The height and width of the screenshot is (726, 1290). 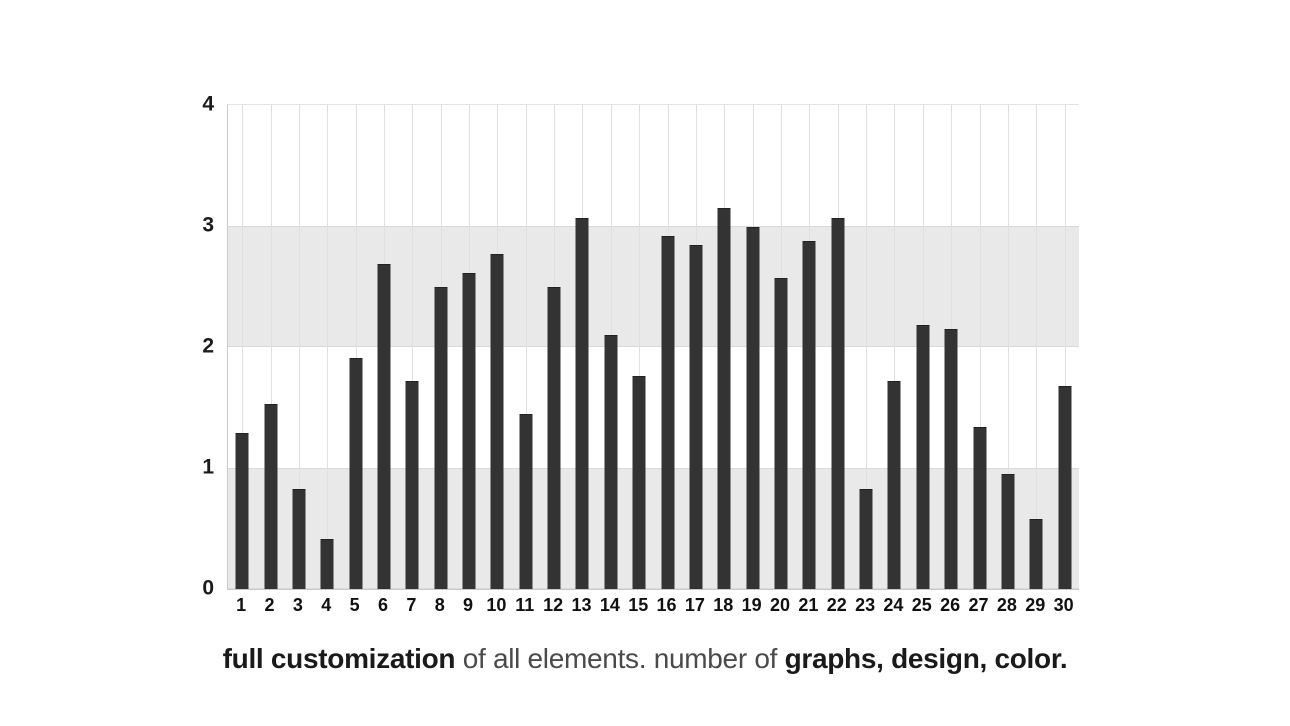 What do you see at coordinates (694, 605) in the screenshot?
I see `x-tick-label: 17` at bounding box center [694, 605].